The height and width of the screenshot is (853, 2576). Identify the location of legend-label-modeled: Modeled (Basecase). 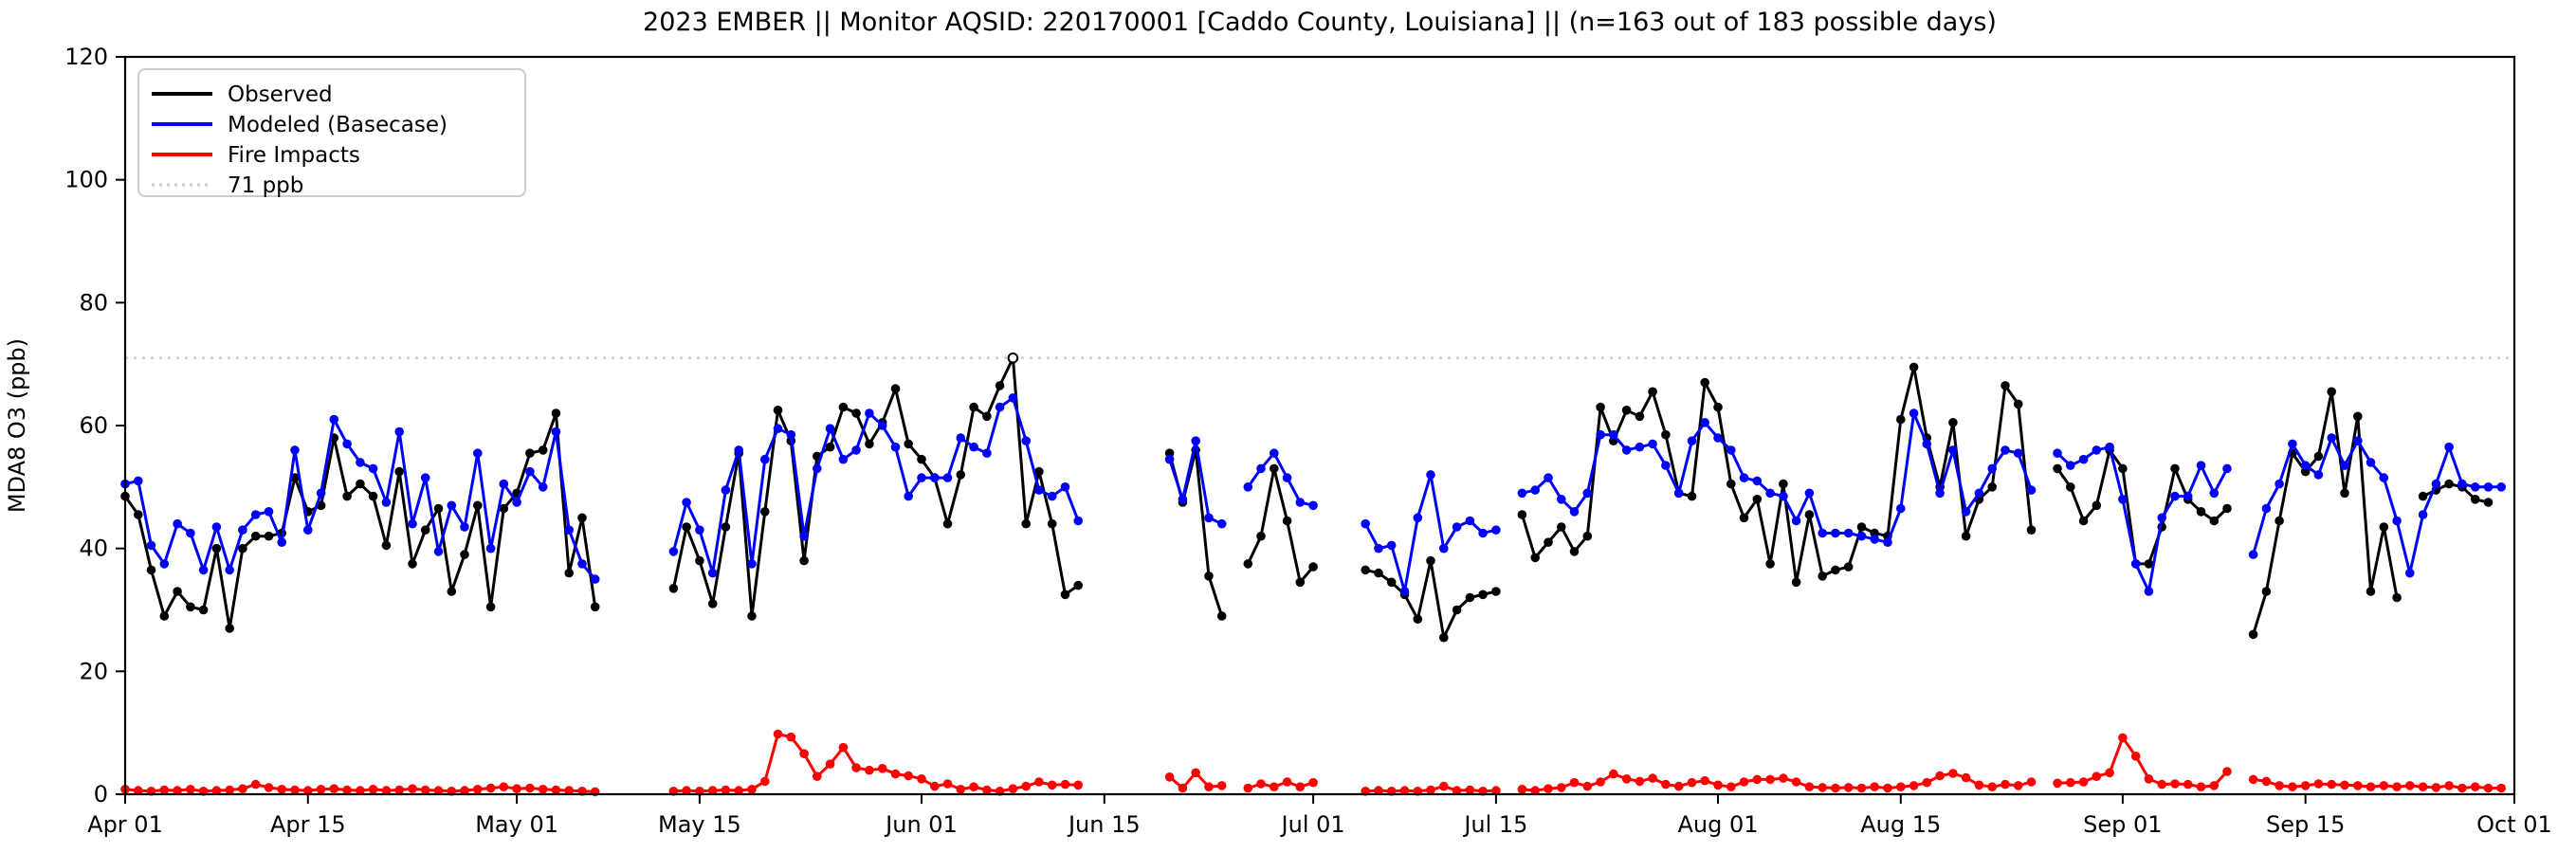
(338, 125).